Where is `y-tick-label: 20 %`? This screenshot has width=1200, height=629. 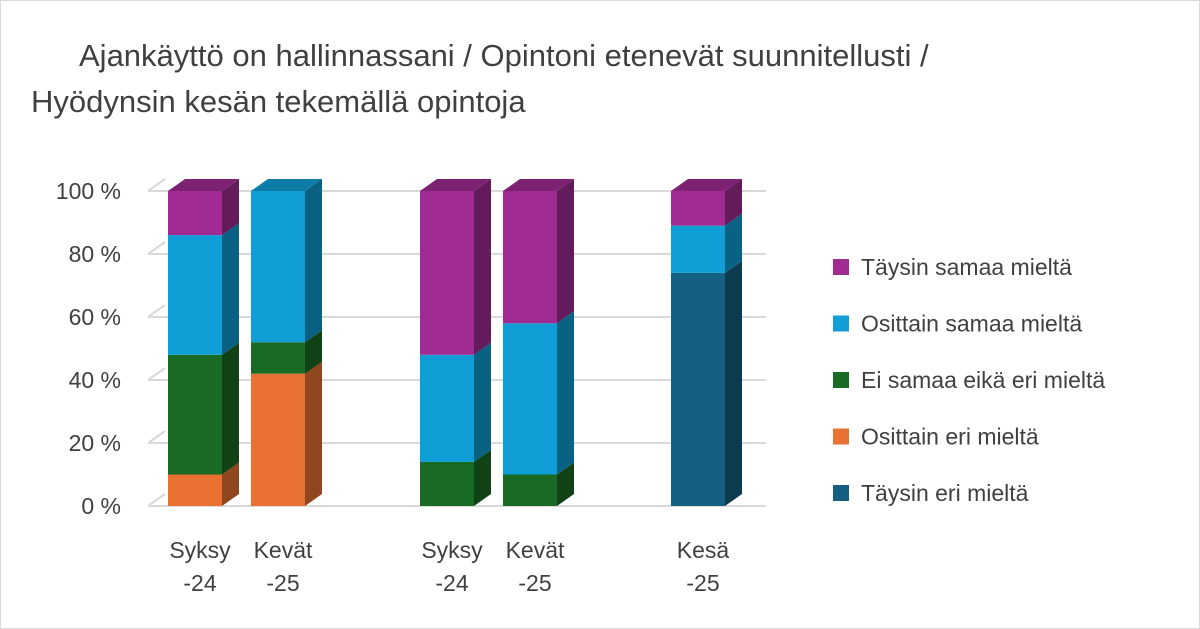 y-tick-label: 20 % is located at coordinates (95, 443).